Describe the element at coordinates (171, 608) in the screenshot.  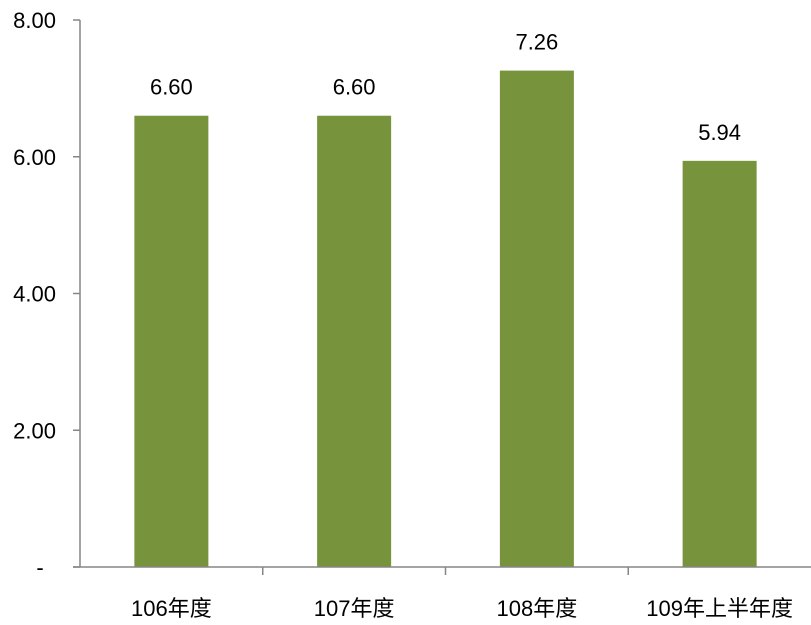
I see `x-category-label: 106年度` at that location.